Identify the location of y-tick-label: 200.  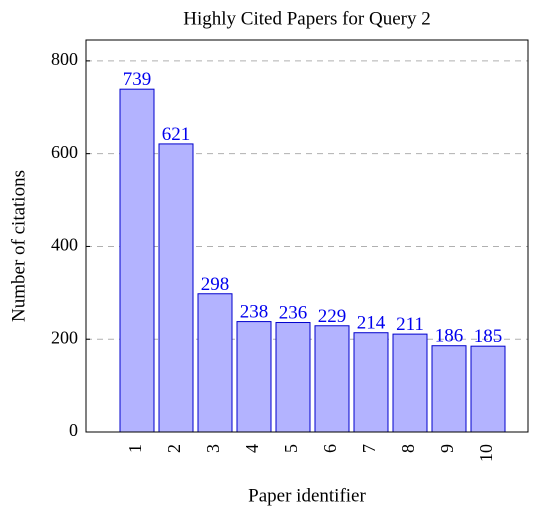
(64, 337).